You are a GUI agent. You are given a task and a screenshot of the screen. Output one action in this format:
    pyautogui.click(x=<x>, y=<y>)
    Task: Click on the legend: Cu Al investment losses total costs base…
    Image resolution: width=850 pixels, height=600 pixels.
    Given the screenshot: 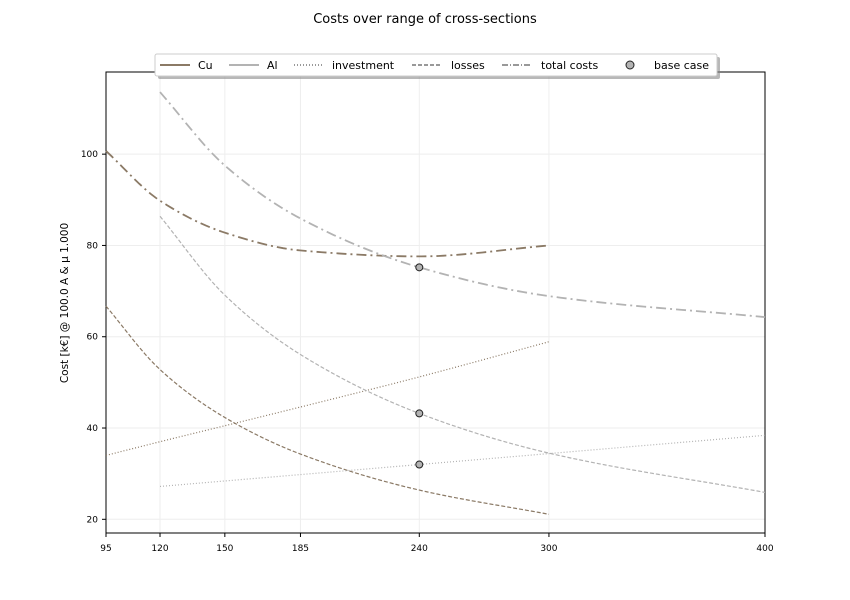 What is the action you would take?
    pyautogui.click(x=437, y=66)
    